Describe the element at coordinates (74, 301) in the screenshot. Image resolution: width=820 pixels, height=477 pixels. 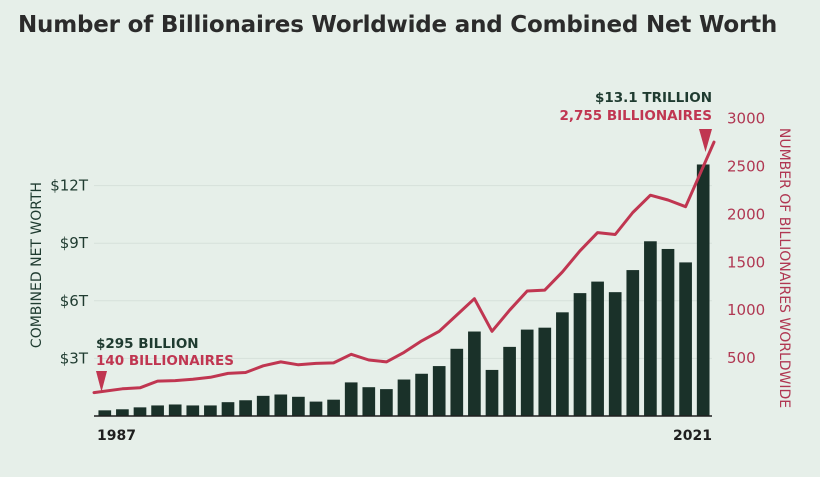
I see `left-tick-label: $6T` at that location.